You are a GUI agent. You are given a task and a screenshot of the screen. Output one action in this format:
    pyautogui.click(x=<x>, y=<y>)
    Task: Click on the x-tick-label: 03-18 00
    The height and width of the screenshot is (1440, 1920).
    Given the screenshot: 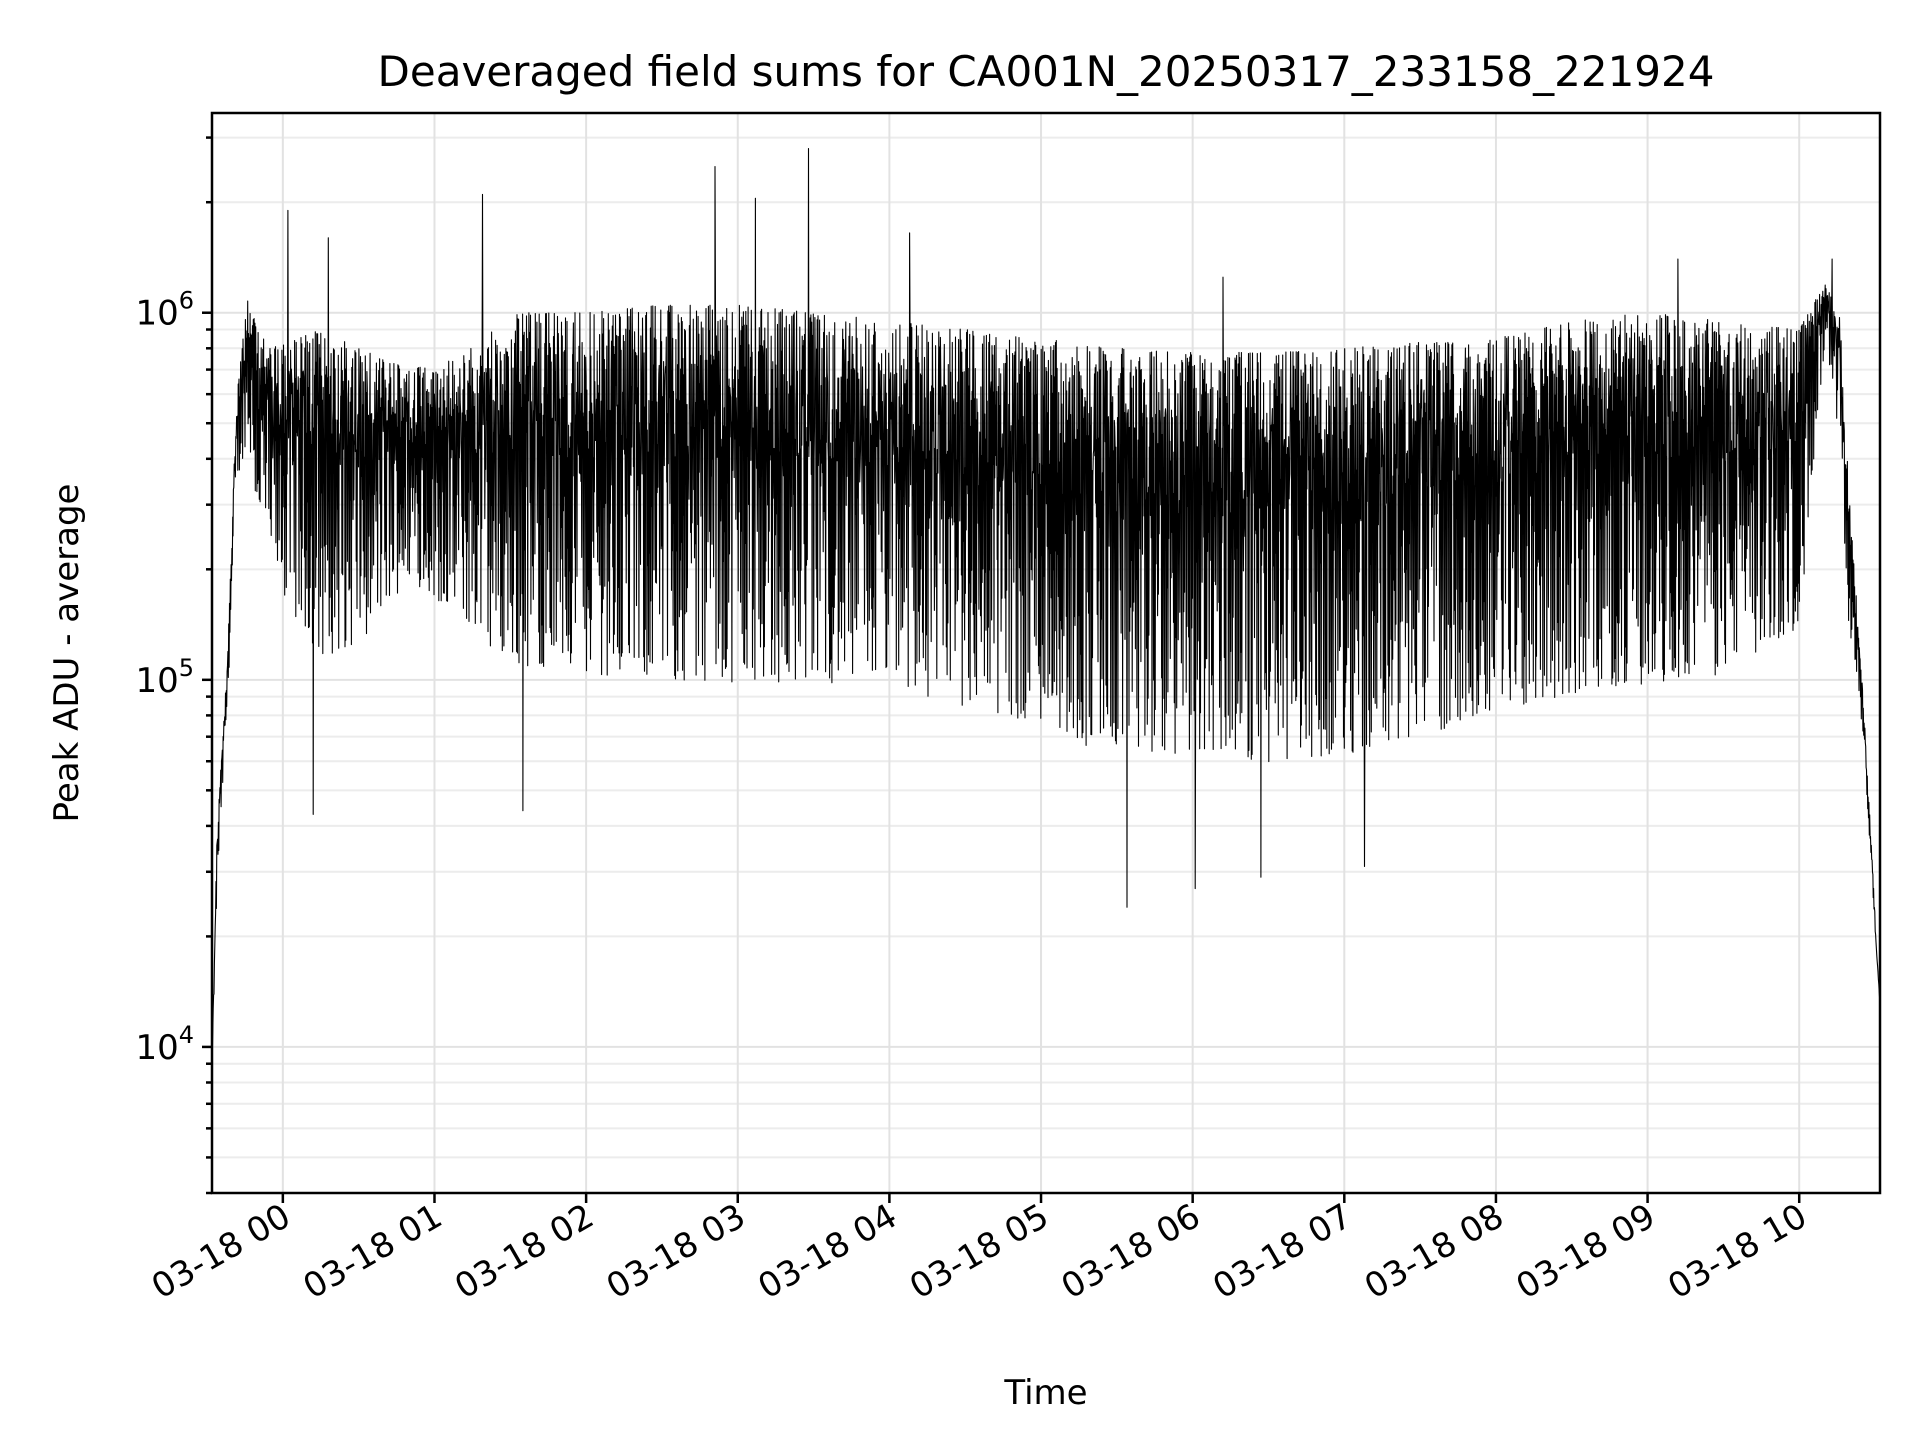 What is the action you would take?
    pyautogui.click(x=221, y=1251)
    